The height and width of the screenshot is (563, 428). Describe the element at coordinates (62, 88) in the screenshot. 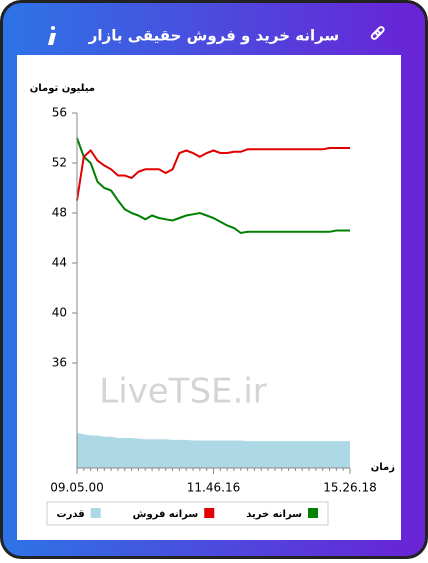

I see `y-axis-title: میلیون تومان` at that location.